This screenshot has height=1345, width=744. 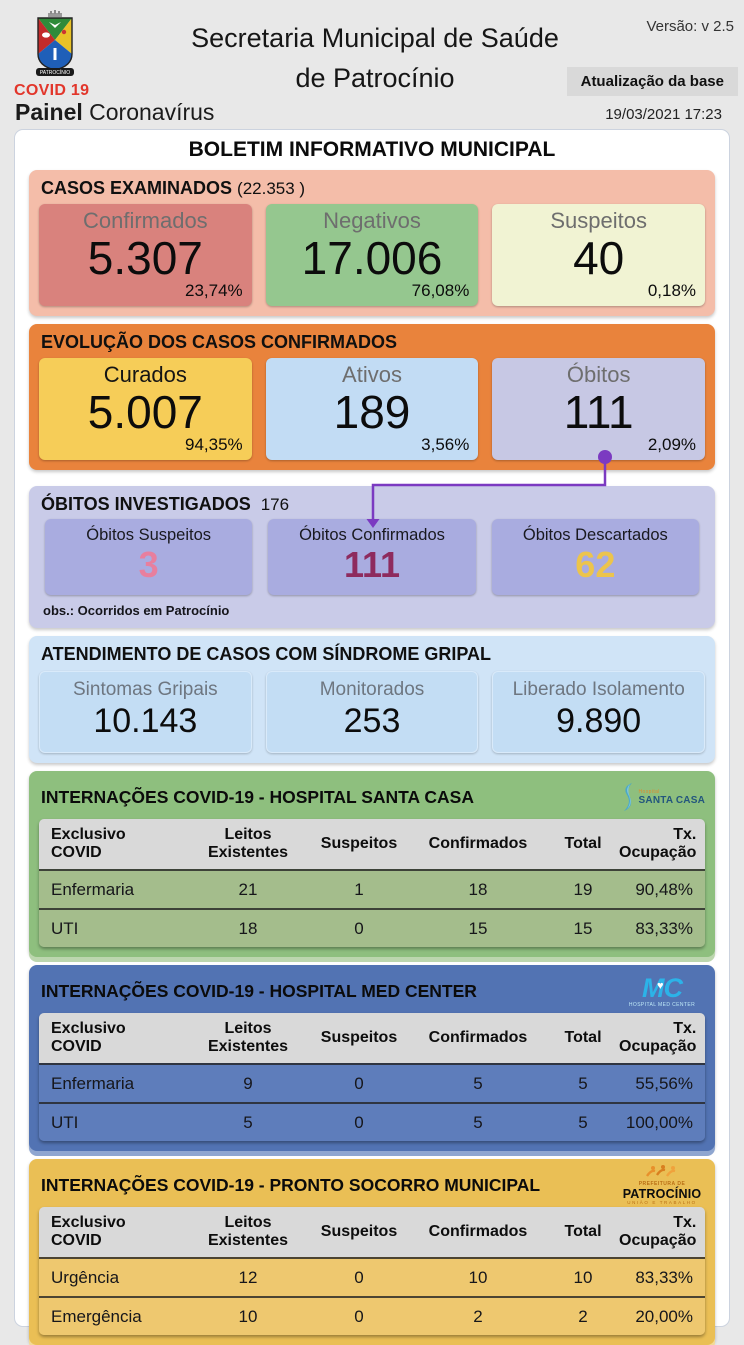 I want to click on card-label: Ativos, so click(x=372, y=374).